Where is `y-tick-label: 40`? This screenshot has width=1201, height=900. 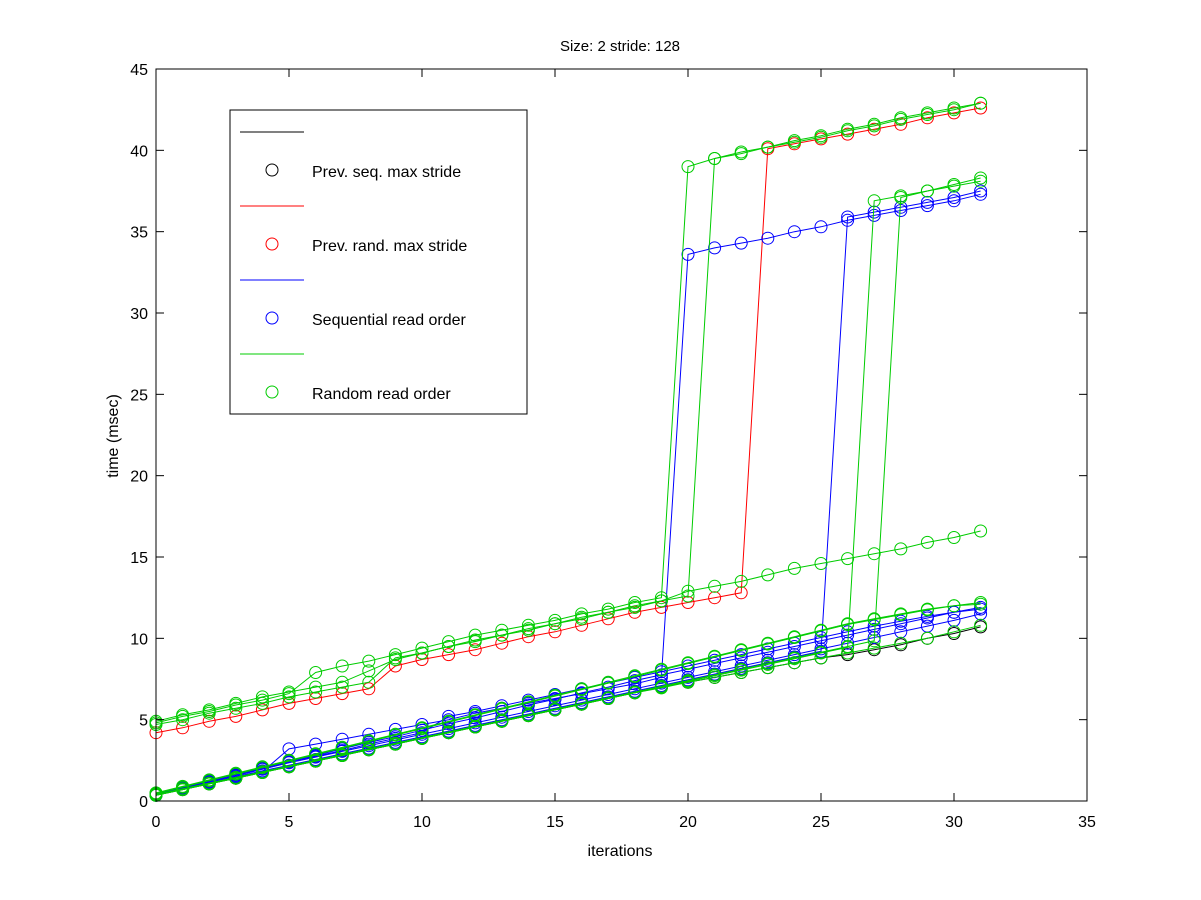
y-tick-label: 40 is located at coordinates (139, 151).